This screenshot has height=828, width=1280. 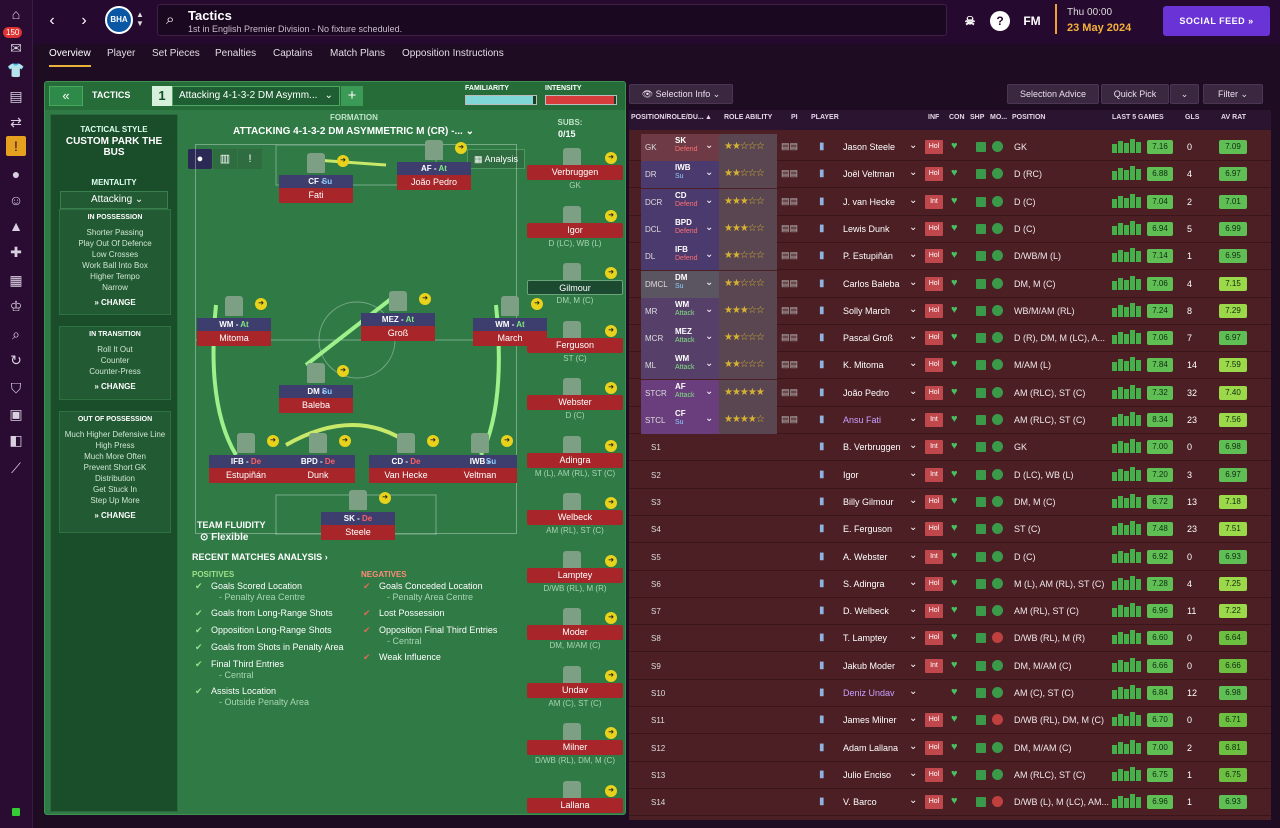 What do you see at coordinates (866, 611) in the screenshot?
I see `player-name: D. Welbeck` at bounding box center [866, 611].